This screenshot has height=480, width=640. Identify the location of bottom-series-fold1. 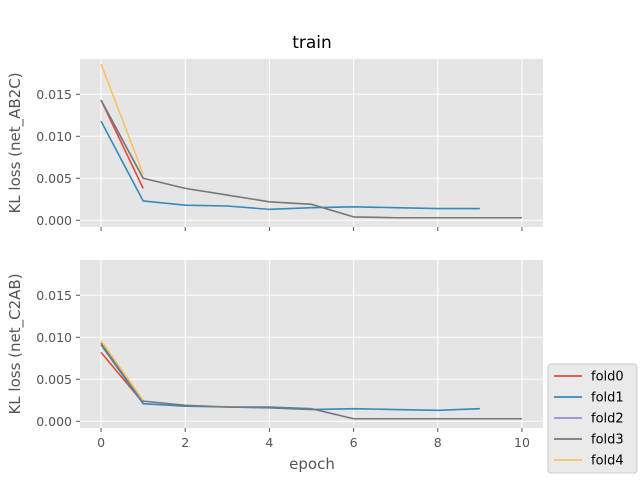
(290, 378).